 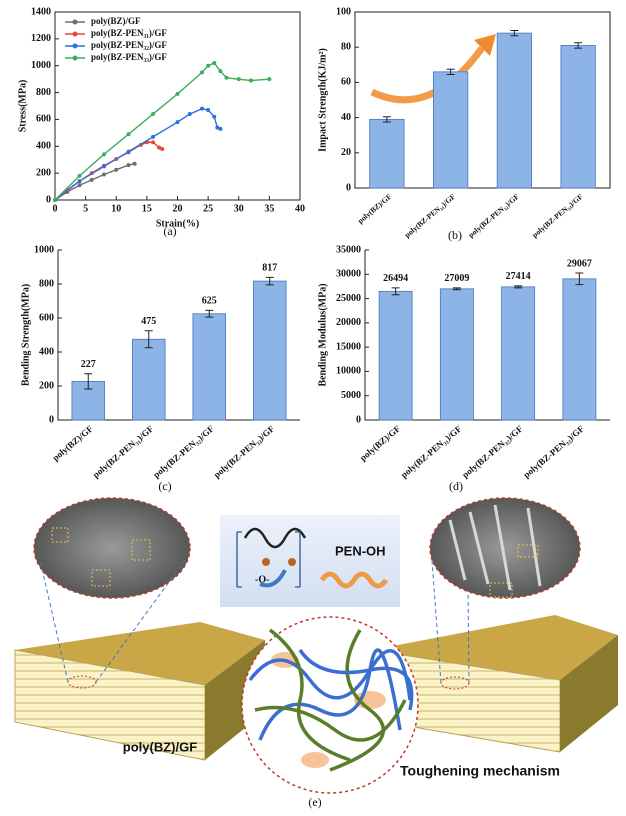 I want to click on data-label: 27009, so click(x=456, y=278).